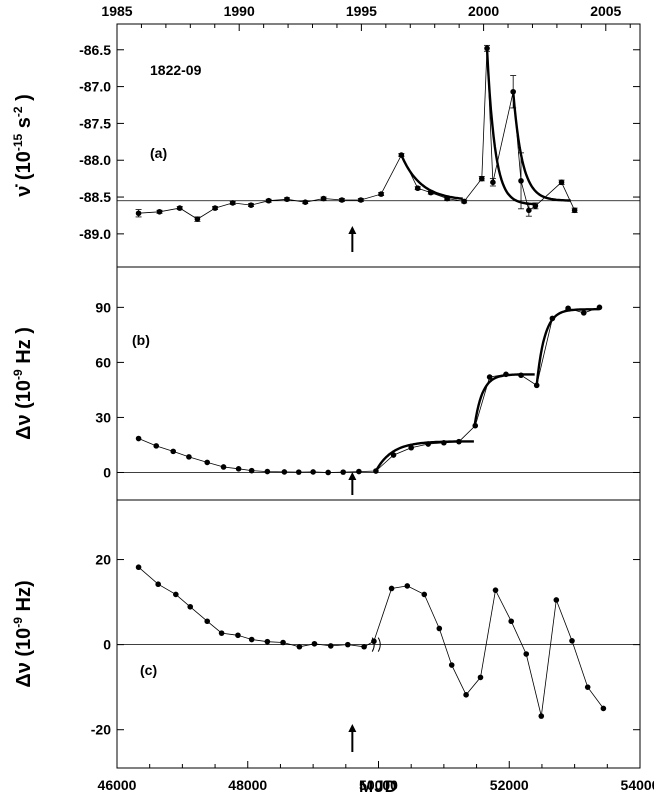 Image resolution: width=654 pixels, height=796 pixels. Describe the element at coordinates (361, 11) in the screenshot. I see `year-tick-label: 1995` at that location.